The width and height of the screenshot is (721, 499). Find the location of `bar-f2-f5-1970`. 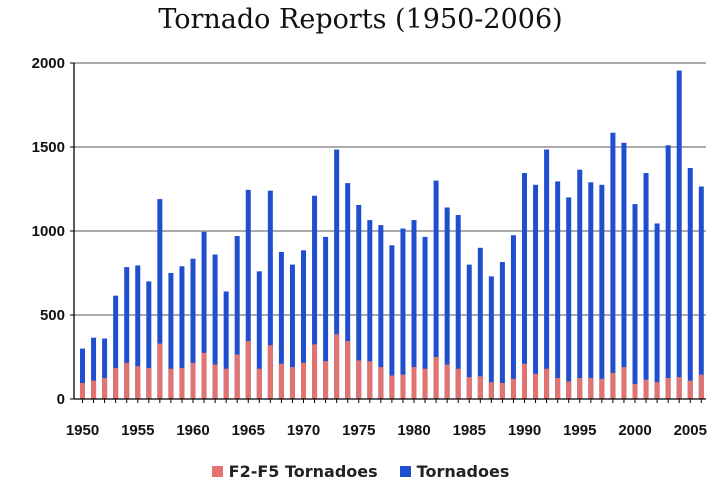

bar-f2-f5-1970 is located at coordinates (303, 380).